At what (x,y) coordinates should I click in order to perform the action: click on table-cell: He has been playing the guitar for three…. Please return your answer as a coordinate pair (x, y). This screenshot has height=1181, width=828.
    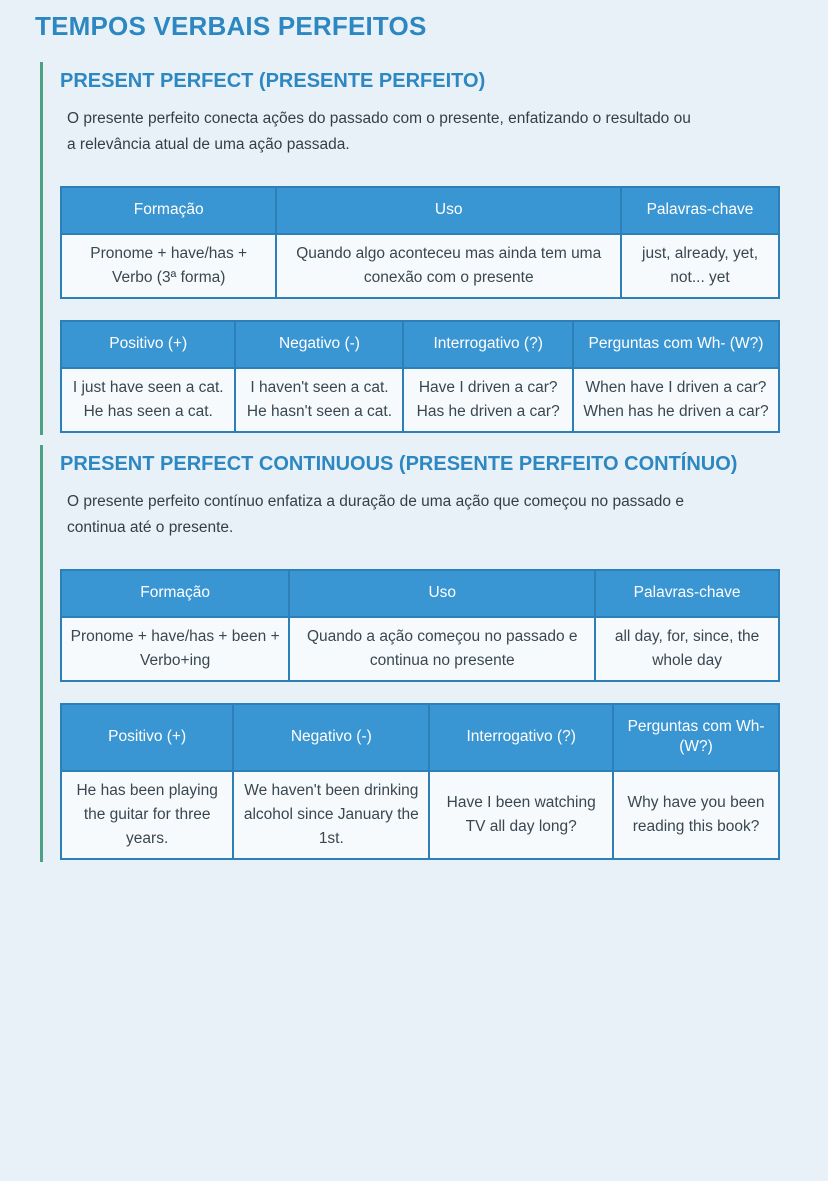
    Looking at the image, I should click on (147, 815).